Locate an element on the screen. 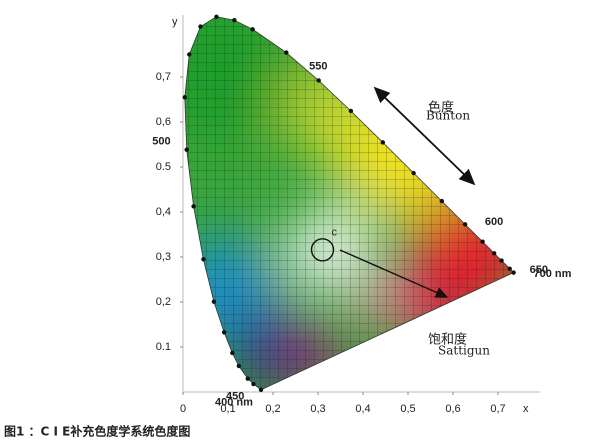 Image resolution: width=600 pixels, height=445 pixels. y-tick-label: 0.1 is located at coordinates (163, 347).